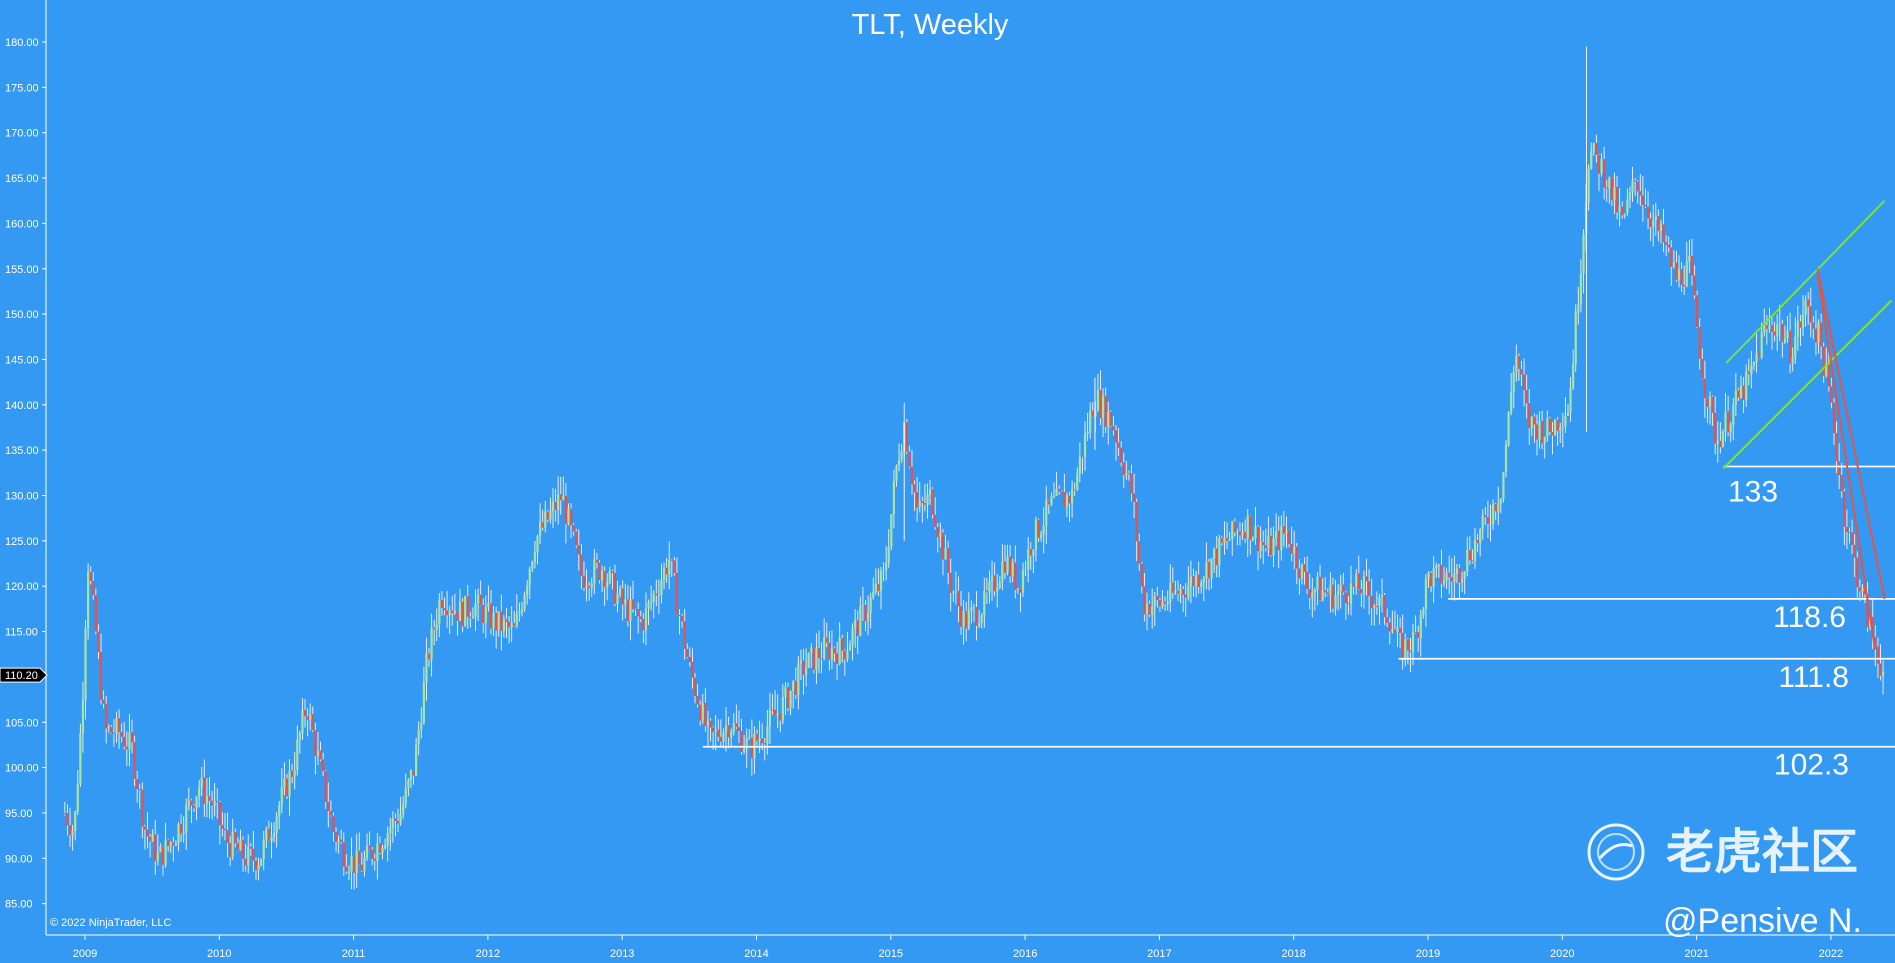  I want to click on y-tick-label: 100.00, so click(22, 769).